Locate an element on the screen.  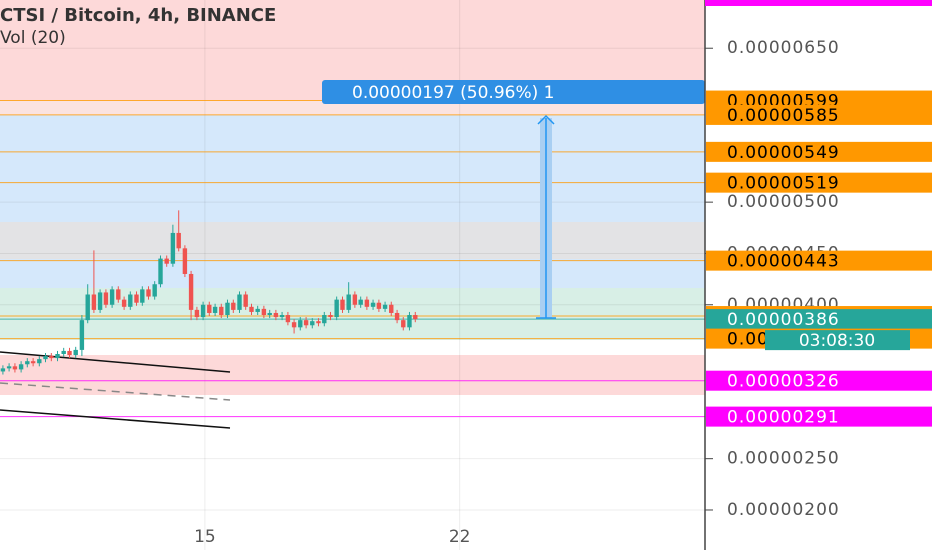
price-tag-label: 0.00000549 is located at coordinates (783, 153).